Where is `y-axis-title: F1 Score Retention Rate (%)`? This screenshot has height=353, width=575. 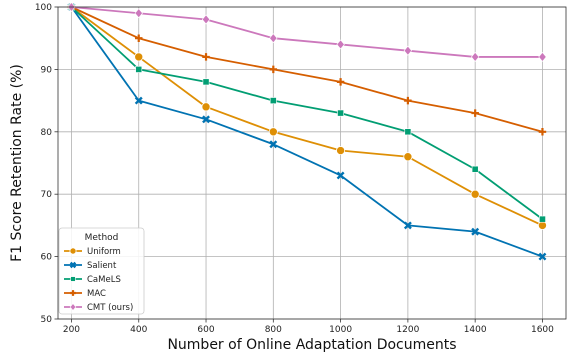 y-axis-title: F1 Score Retention Rate (%) is located at coordinates (17, 163).